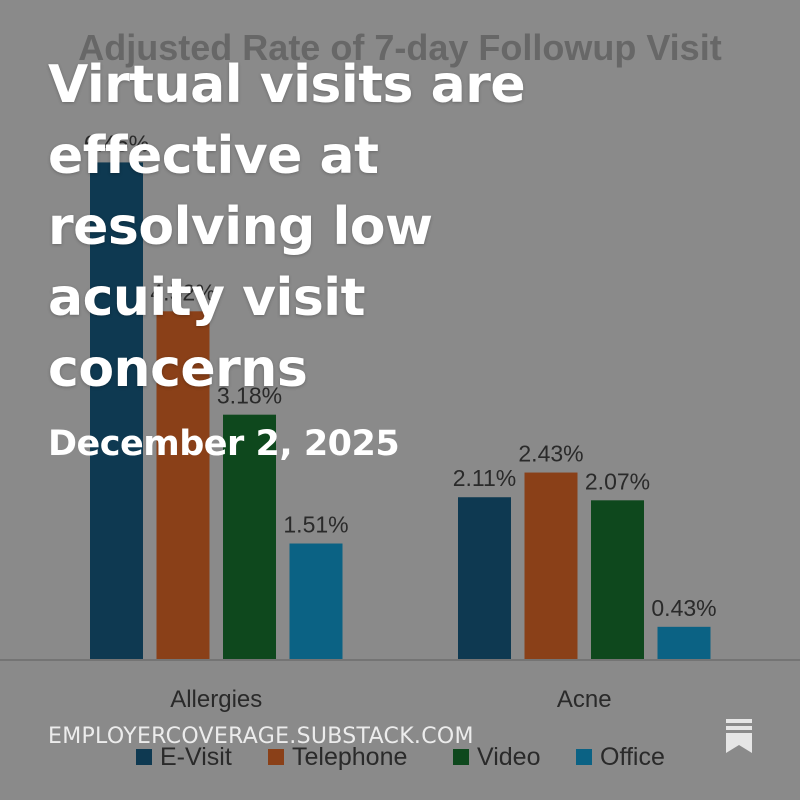 Image resolution: width=800 pixels, height=800 pixels. What do you see at coordinates (399, 47) in the screenshot?
I see `chart-title: Adjusted Rate of 7-day Followup Visit` at bounding box center [399, 47].